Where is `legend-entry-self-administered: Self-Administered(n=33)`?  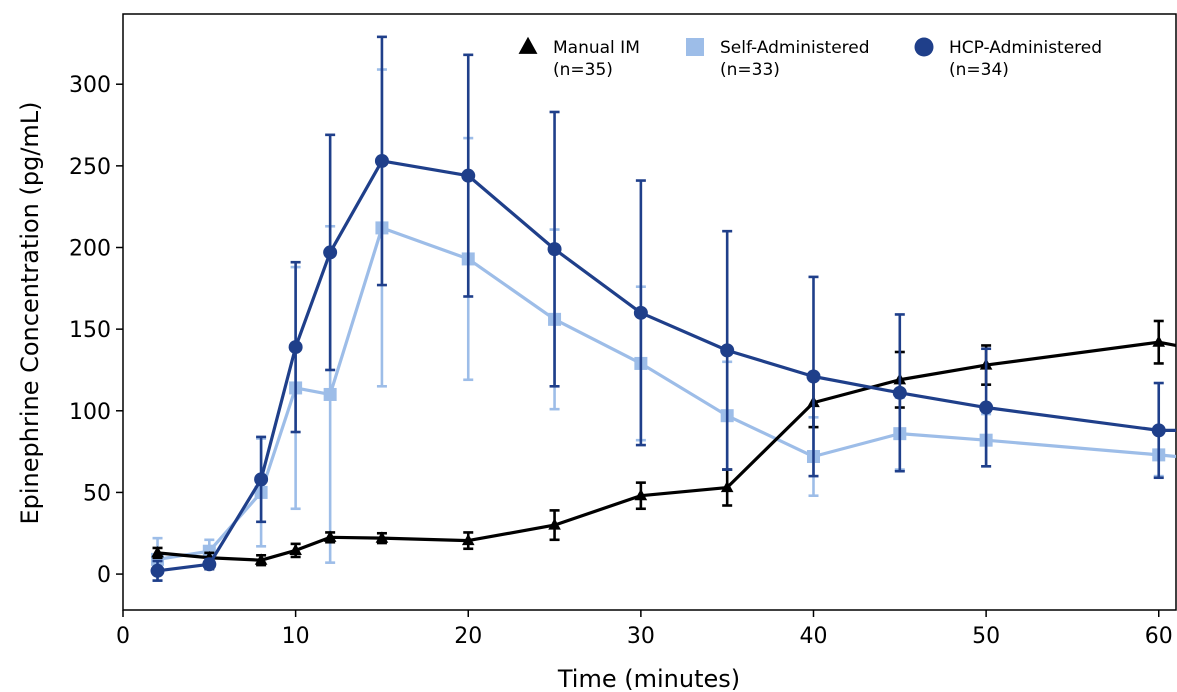 legend-entry-self-administered: Self-Administered(n=33) is located at coordinates (778, 59).